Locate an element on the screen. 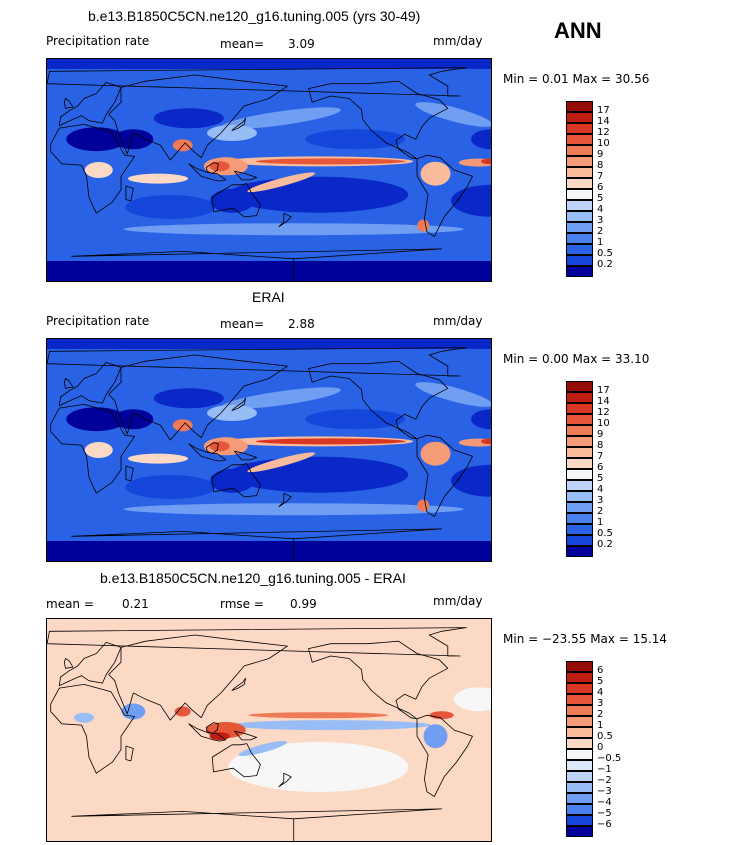 This screenshot has height=845, width=733. indian-itcz is located at coordinates (158, 178).